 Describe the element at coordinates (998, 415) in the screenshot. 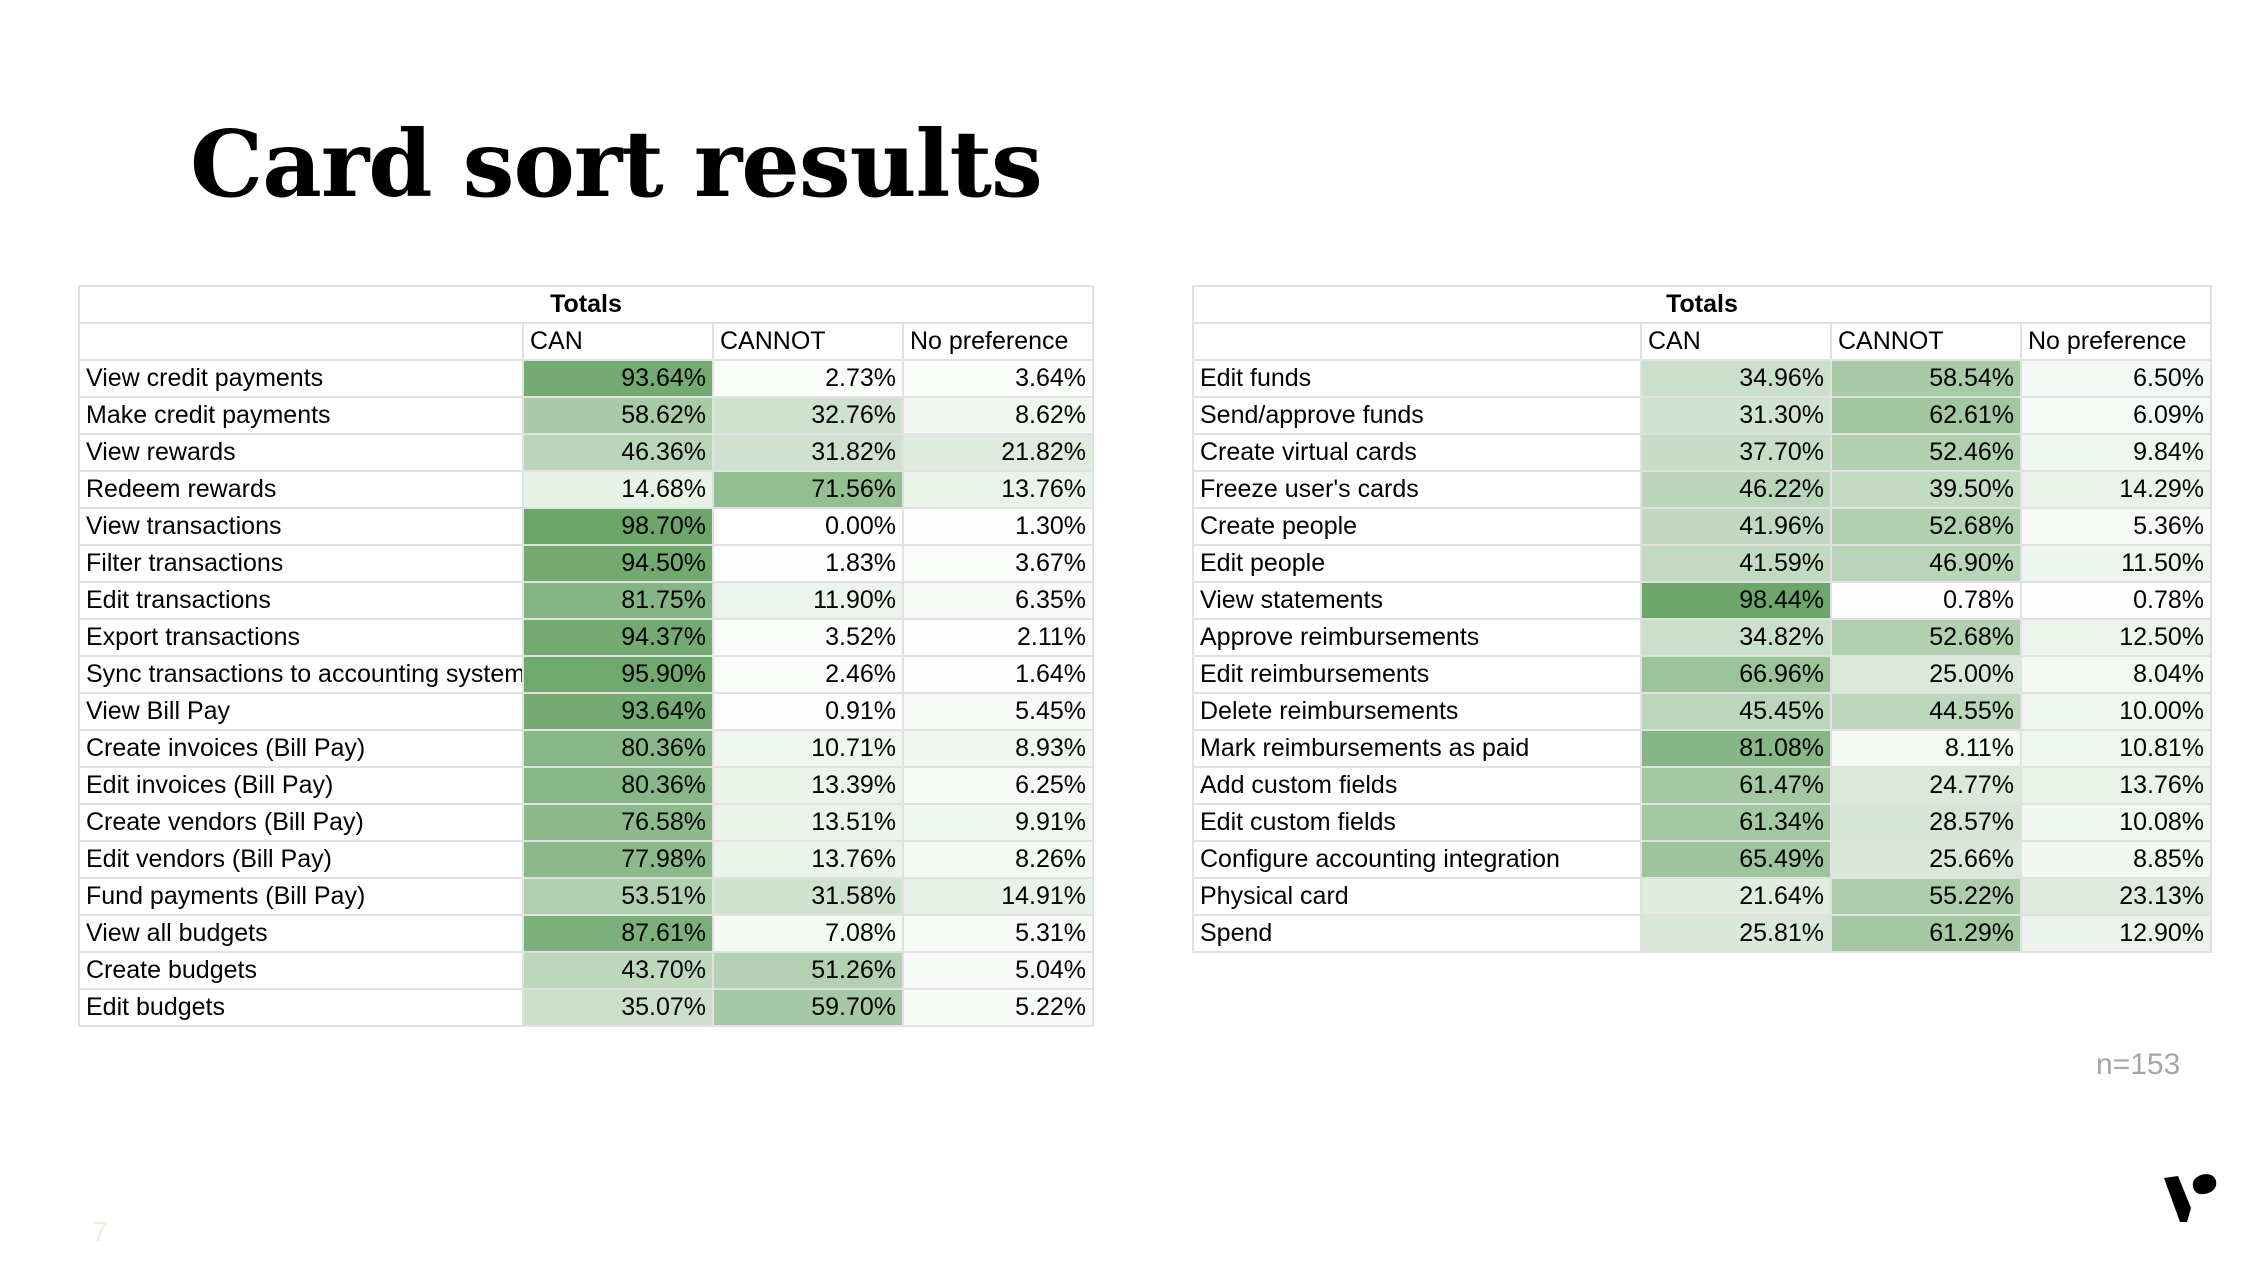

I see `no-preference-value: 8.62%` at that location.